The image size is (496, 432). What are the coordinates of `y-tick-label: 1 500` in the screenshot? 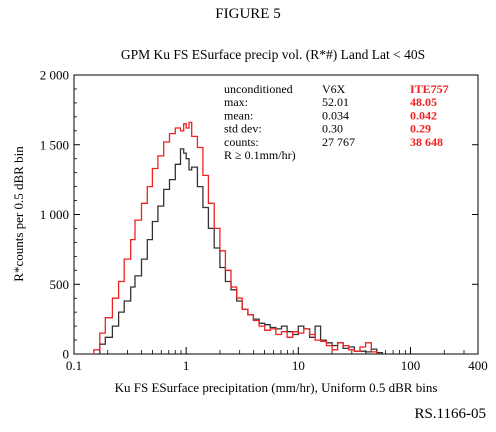 It's located at (54, 144).